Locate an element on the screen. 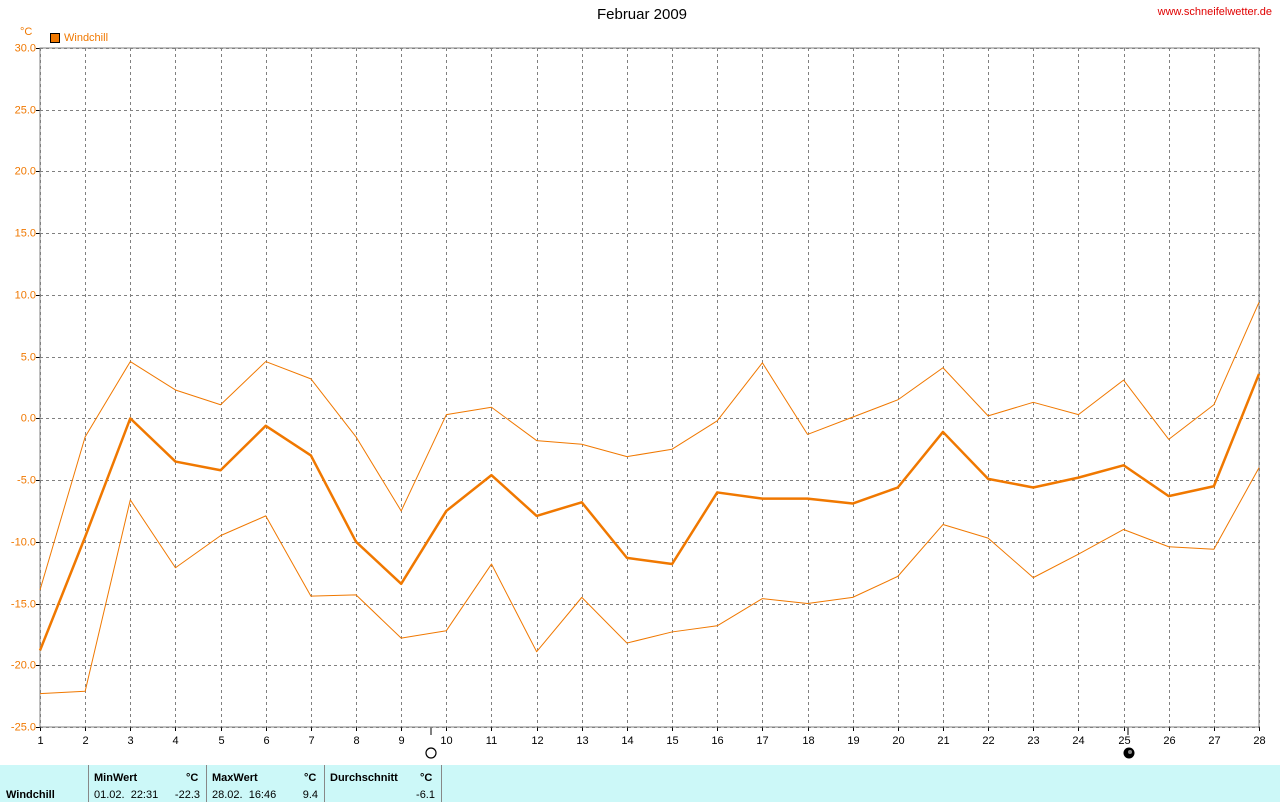 This screenshot has height=802, width=1280. x-tick-label: 6 is located at coordinates (266, 741).